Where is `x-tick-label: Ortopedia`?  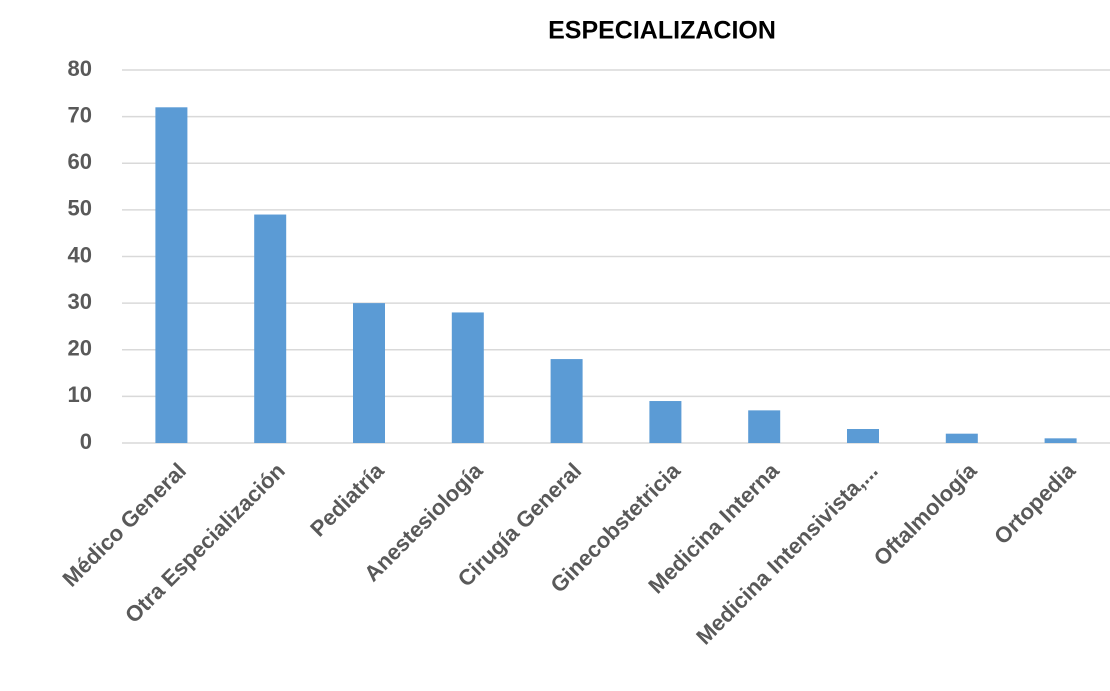 x-tick-label: Ortopedia is located at coordinates (1035, 503).